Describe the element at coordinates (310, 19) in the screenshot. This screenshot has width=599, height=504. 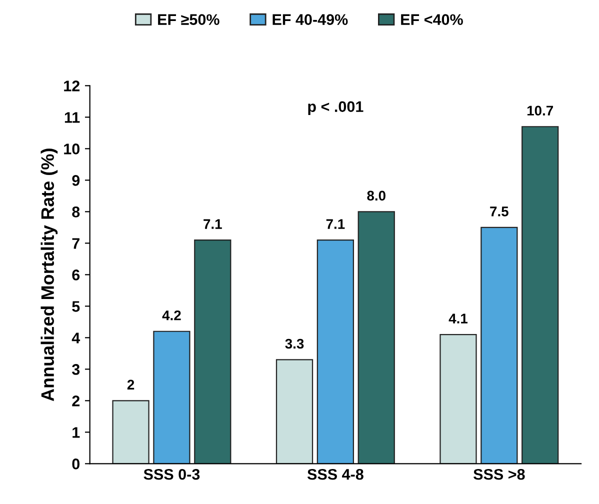
I see `legend-label: EF 40-49%` at that location.